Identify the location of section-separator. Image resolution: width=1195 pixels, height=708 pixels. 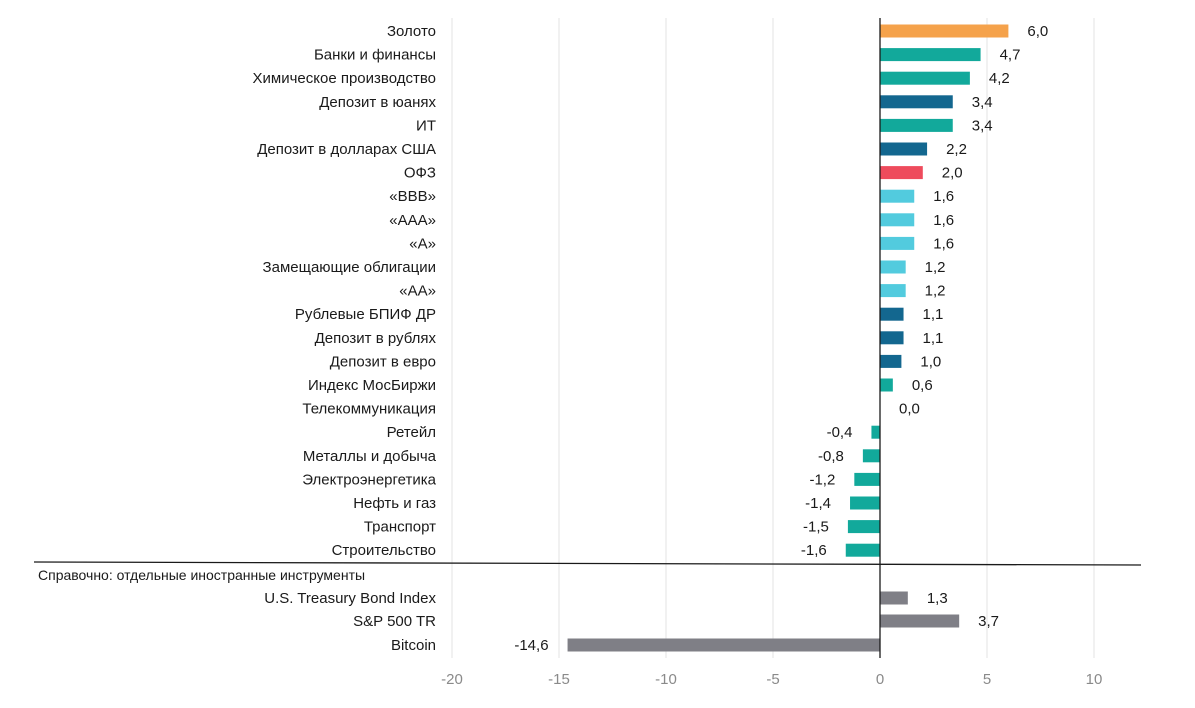
(587, 563).